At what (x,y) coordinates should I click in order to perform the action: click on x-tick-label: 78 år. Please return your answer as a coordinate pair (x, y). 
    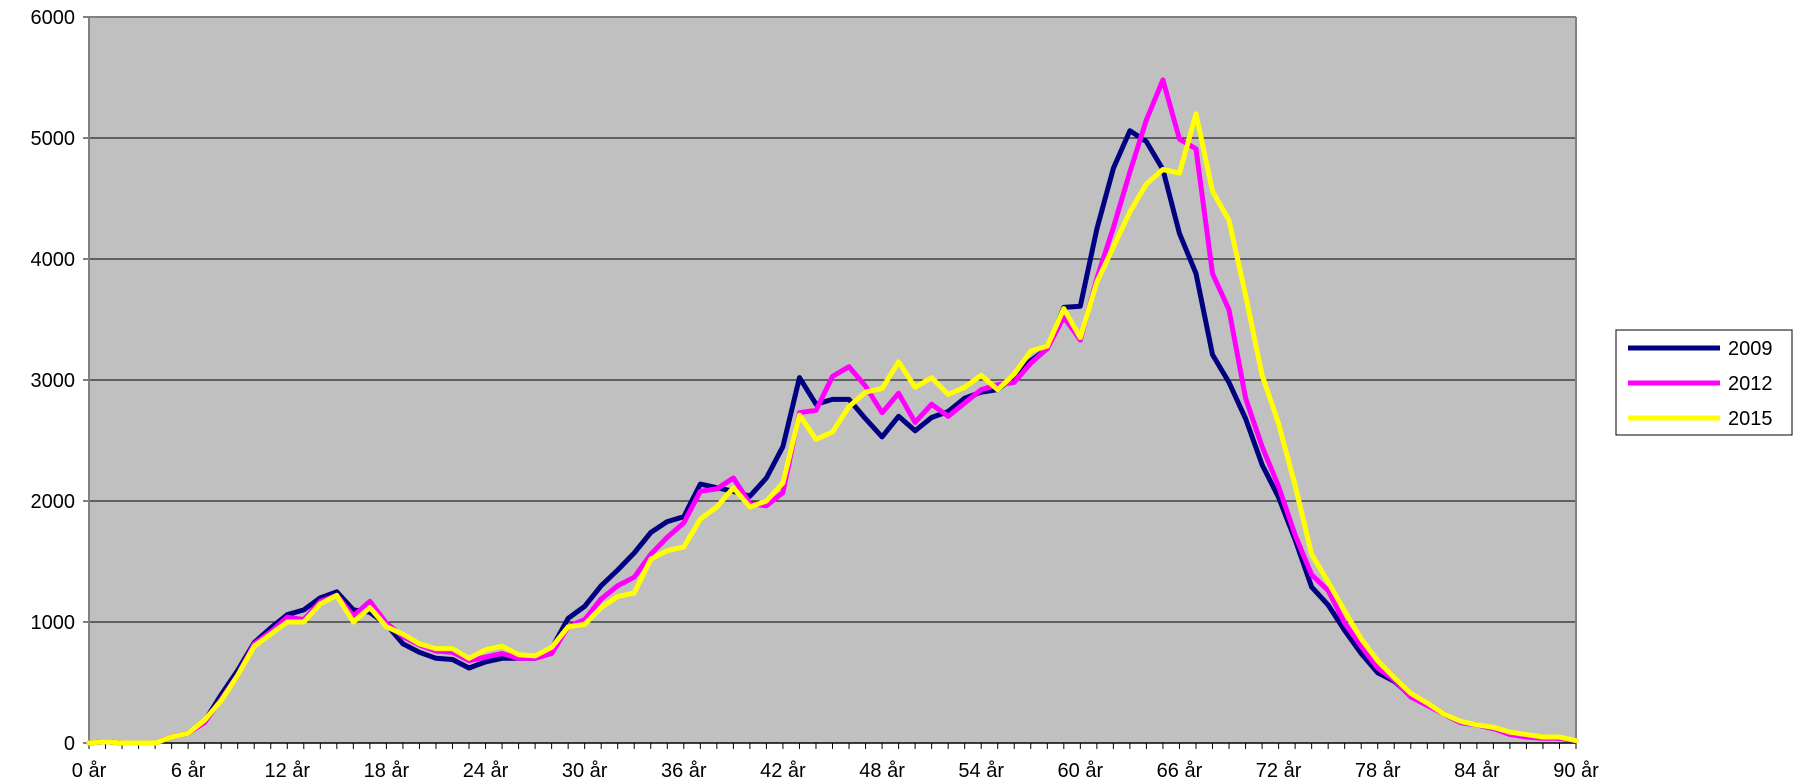
    Looking at the image, I should click on (1378, 771).